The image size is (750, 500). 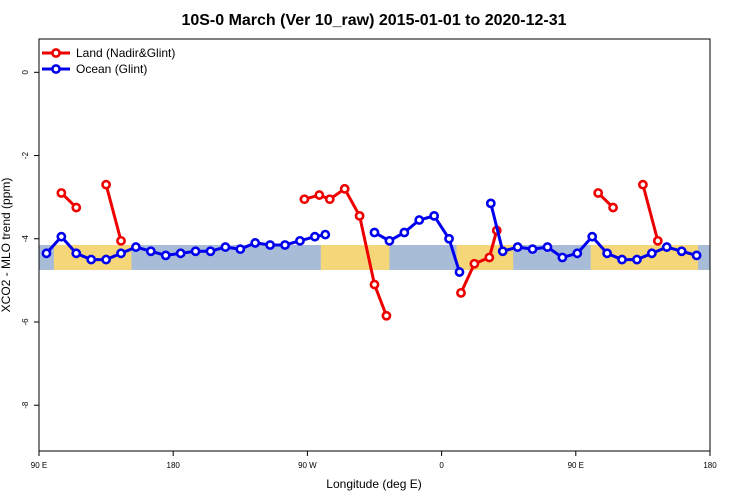 I want to click on series-ocean, so click(x=371, y=237).